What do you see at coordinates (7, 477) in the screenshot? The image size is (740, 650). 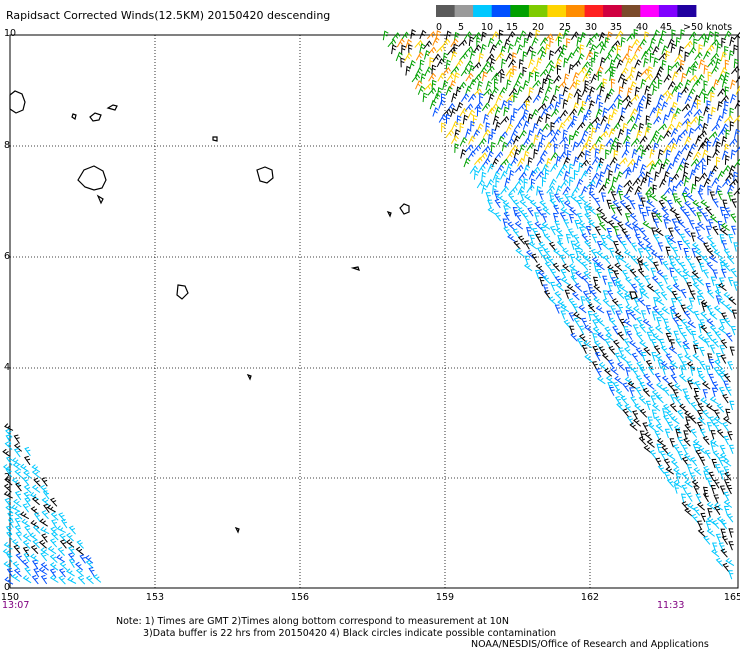 I see `lat-tick-2: 2` at bounding box center [7, 477].